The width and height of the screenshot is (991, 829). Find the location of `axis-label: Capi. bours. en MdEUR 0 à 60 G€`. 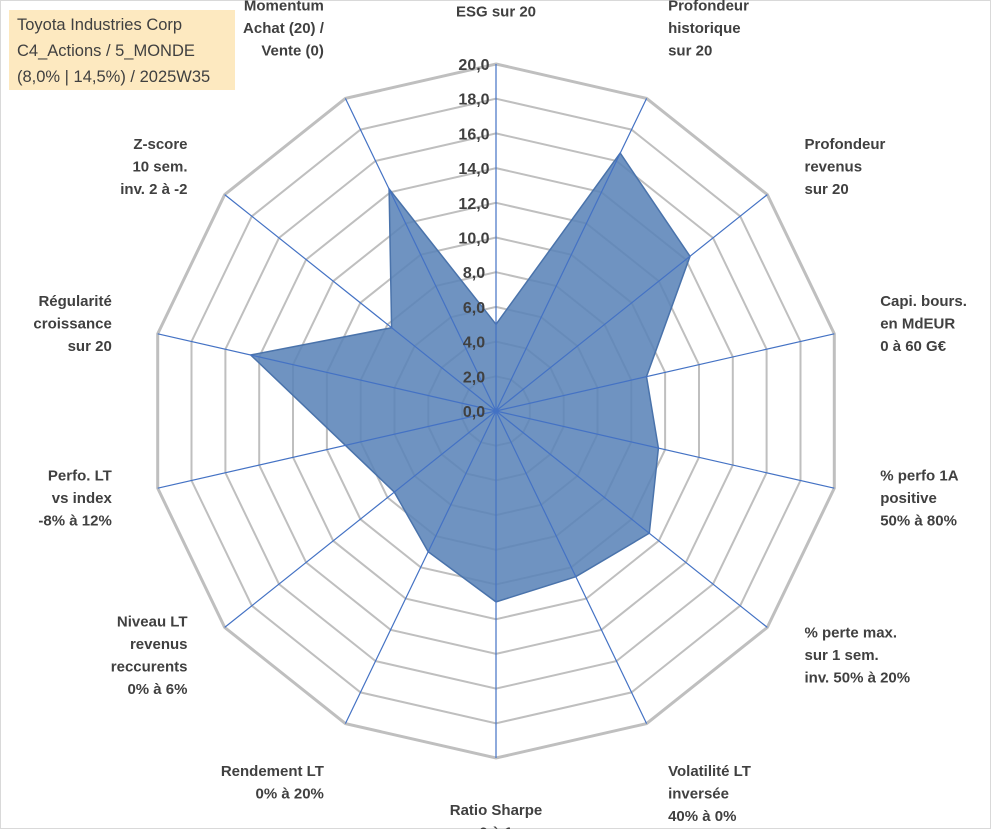

axis-label: Capi. bours. en MdEUR 0 à 60 G€ is located at coordinates (923, 324).